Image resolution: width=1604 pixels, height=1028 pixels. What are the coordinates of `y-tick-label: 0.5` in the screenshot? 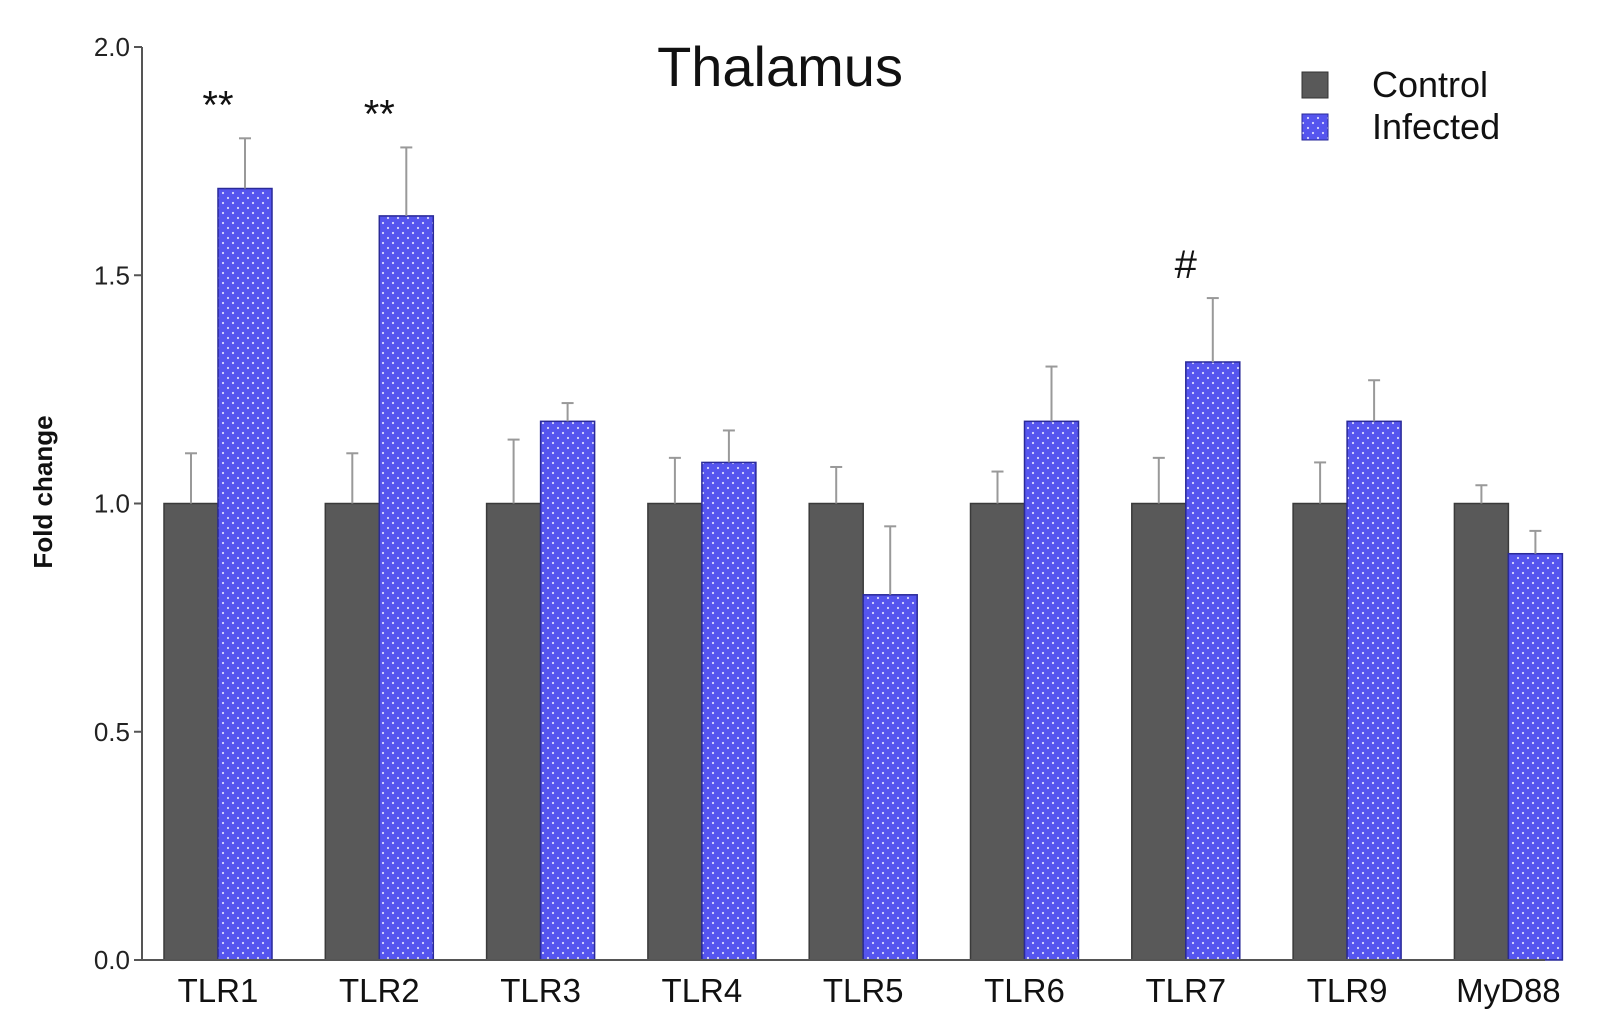 It's located at (112, 732).